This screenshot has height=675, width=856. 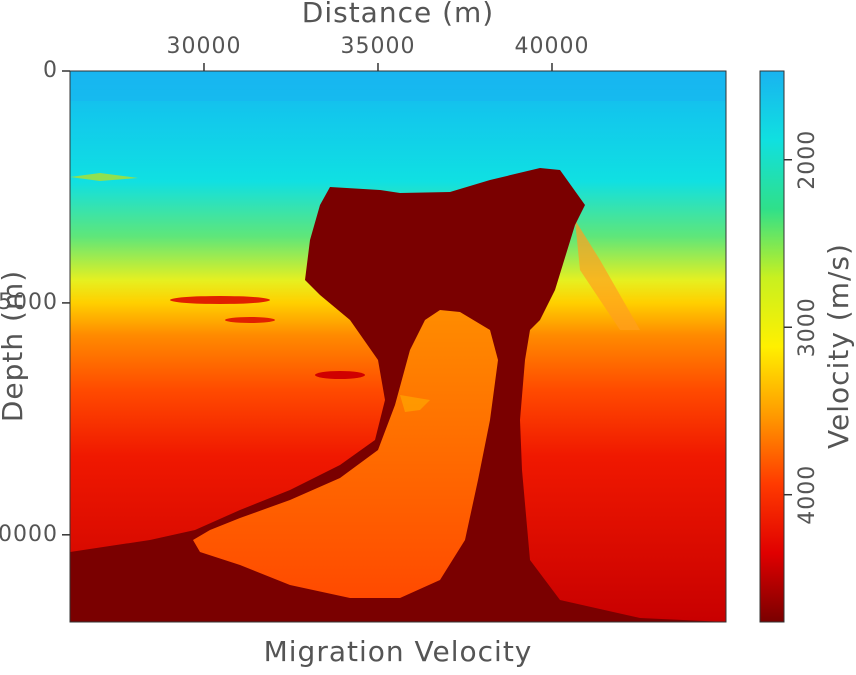 What do you see at coordinates (772, 346) in the screenshot?
I see `colorbar` at bounding box center [772, 346].